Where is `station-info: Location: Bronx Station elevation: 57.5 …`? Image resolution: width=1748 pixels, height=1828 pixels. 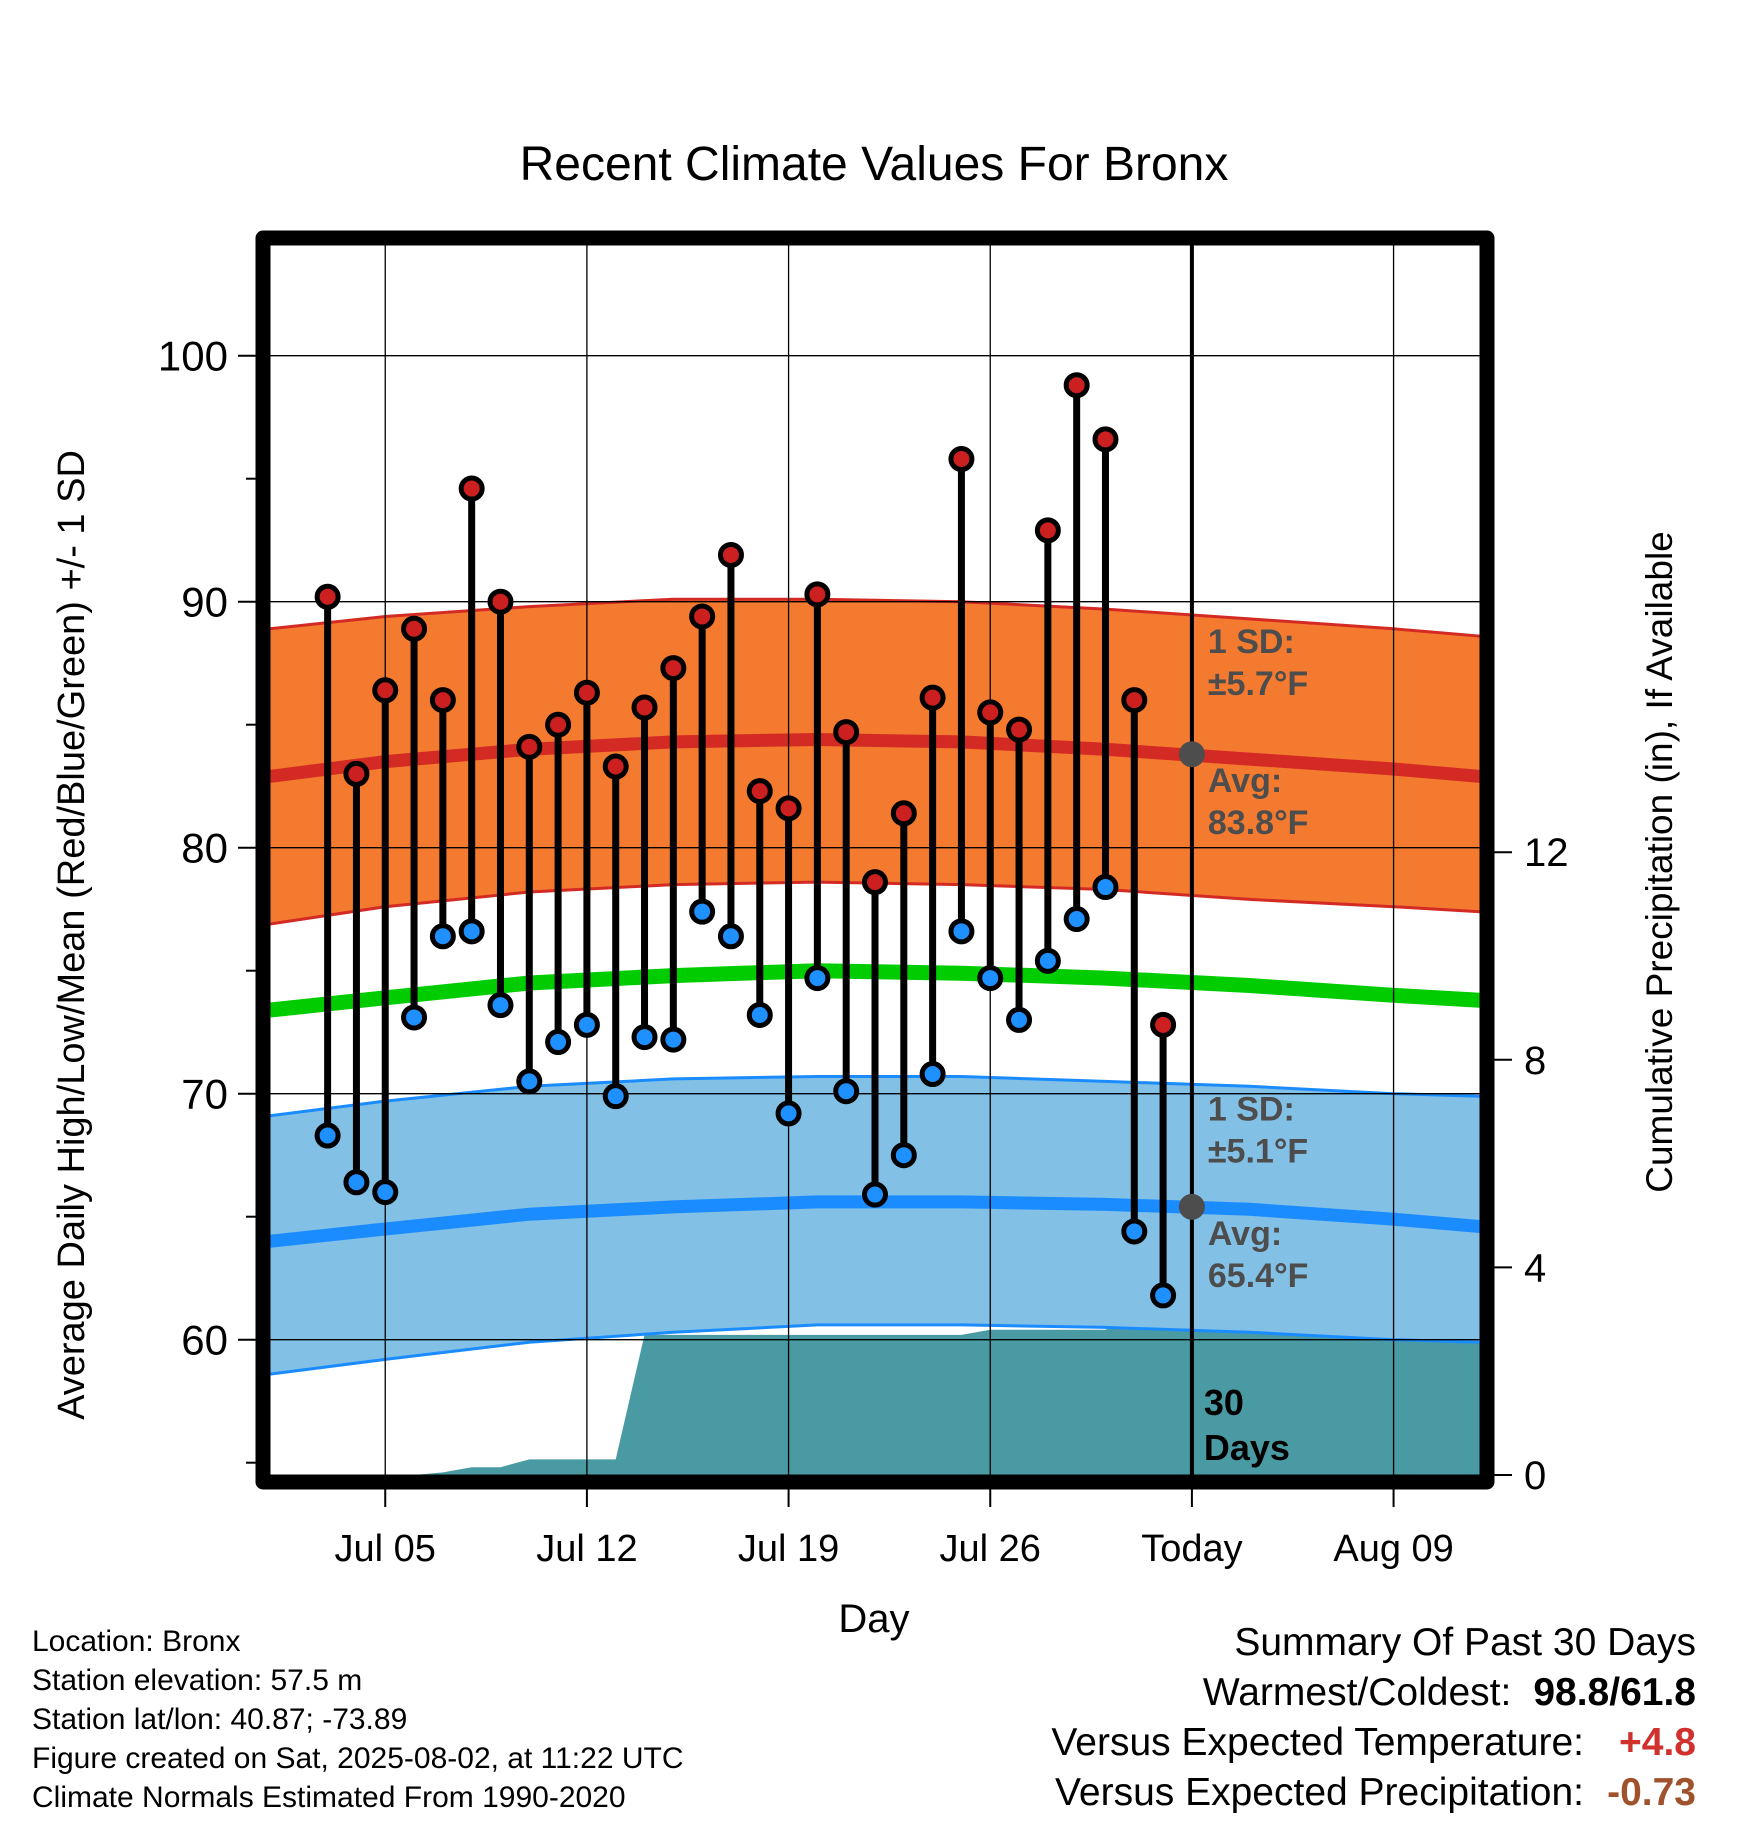
station-info: Location: Bronx Station elevation: 57.5 … is located at coordinates (358, 1719).